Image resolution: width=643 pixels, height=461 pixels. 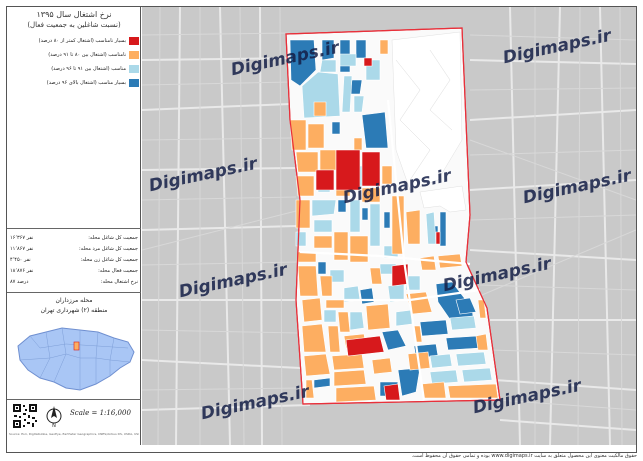 What do you see at coordinates (74, 228) in the screenshot?
I see `legend-divider` at bounding box center [74, 228].